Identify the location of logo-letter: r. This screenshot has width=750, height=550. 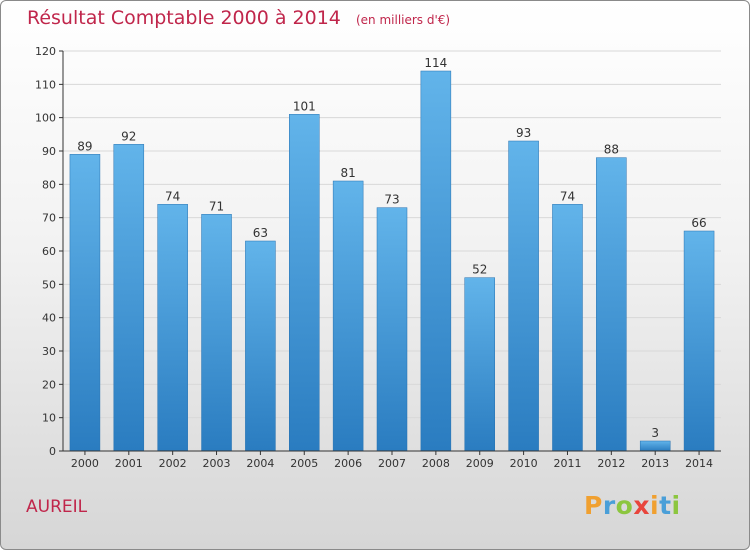
(609, 505).